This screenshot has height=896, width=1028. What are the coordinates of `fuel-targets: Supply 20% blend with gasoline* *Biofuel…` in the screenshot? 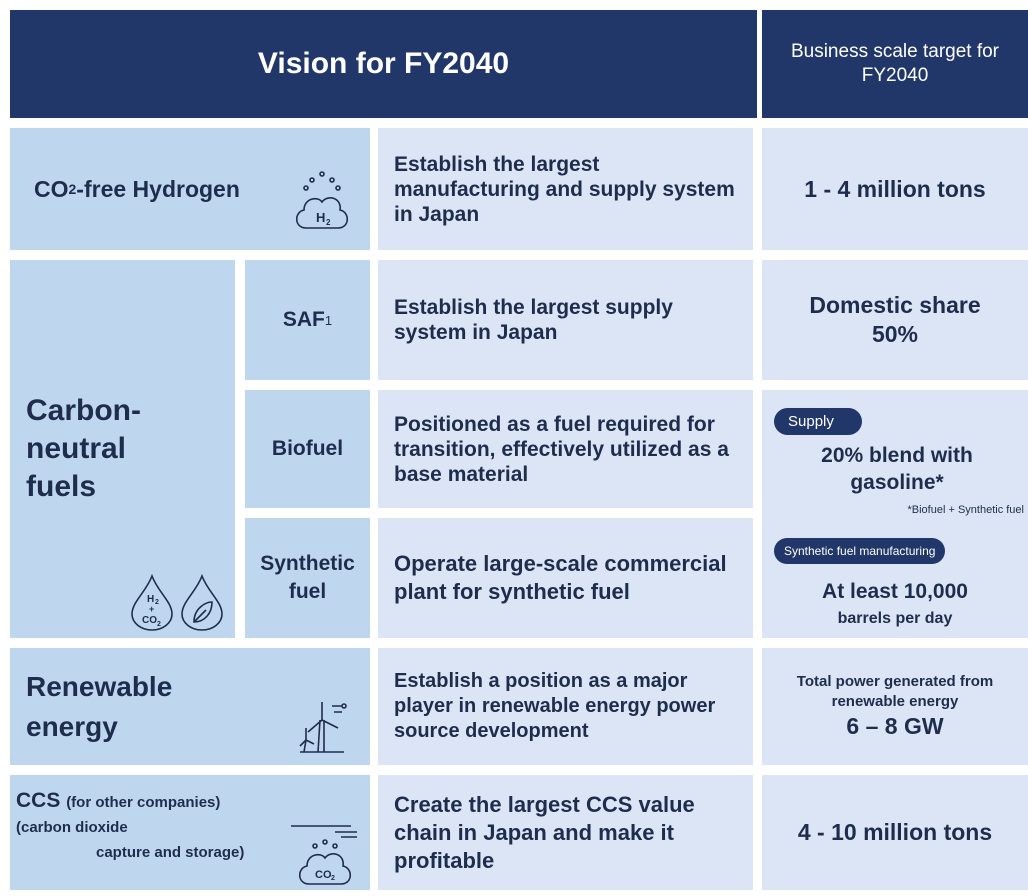 It's located at (895, 514).